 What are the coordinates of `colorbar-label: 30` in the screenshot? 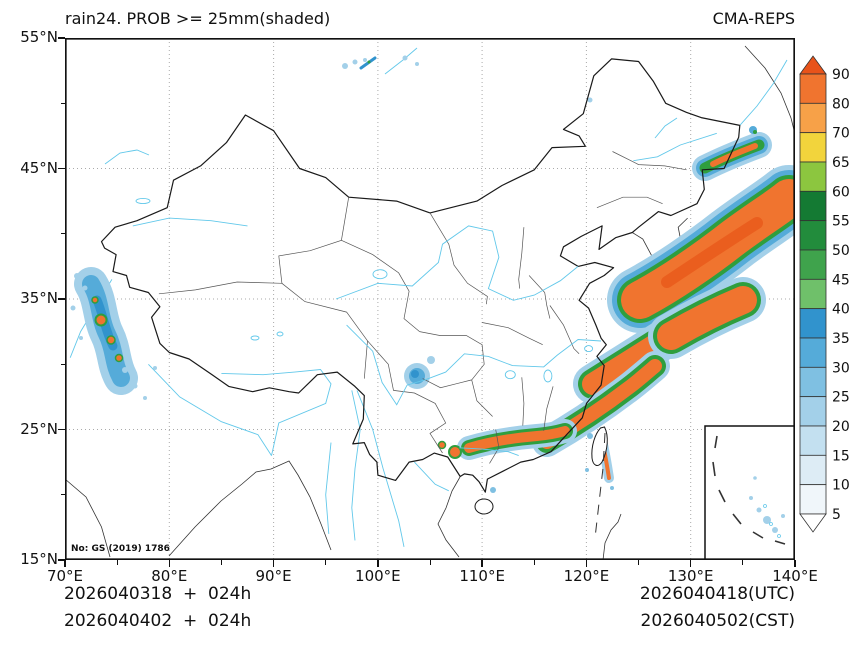 It's located at (841, 368).